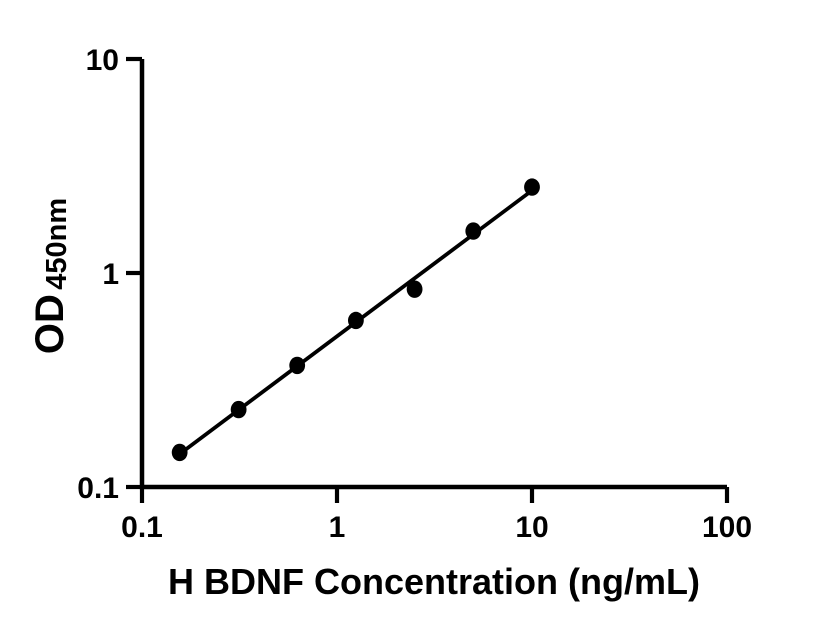 The height and width of the screenshot is (640, 816). What do you see at coordinates (727, 527) in the screenshot?
I see `x-tick-label: 100` at bounding box center [727, 527].